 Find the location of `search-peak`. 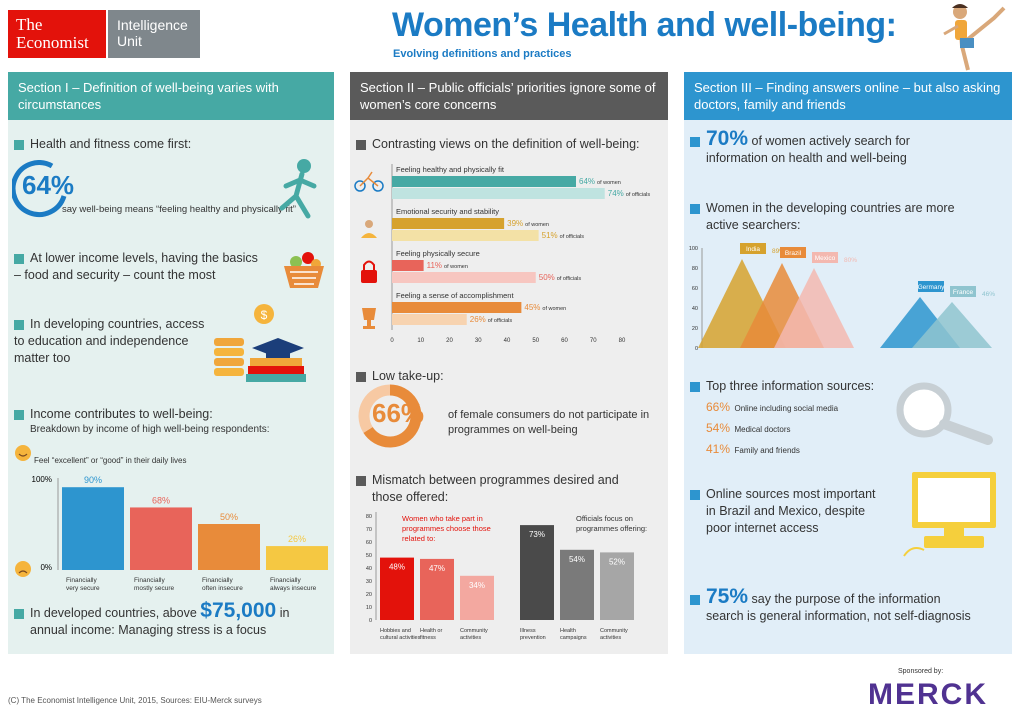

search-peak is located at coordinates (952, 325).